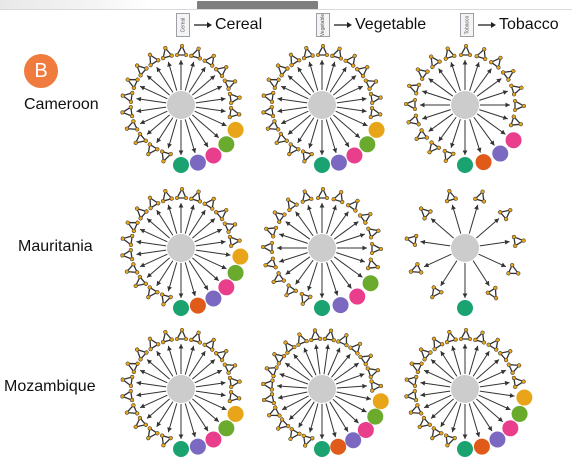 The height and width of the screenshot is (464, 572). I want to click on arrow-right-icon, so click(203, 25).